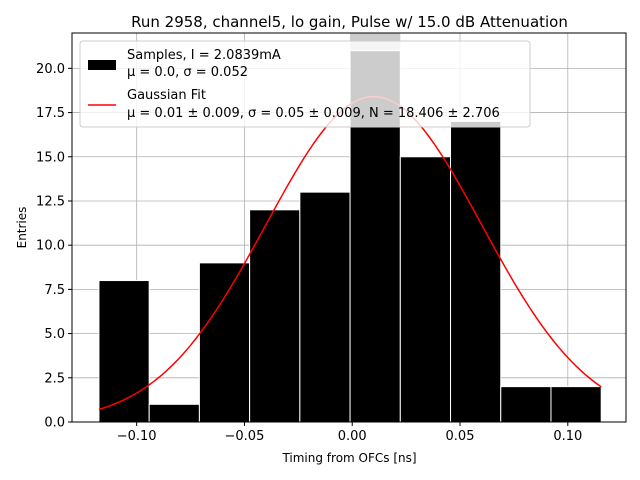  Describe the element at coordinates (348, 458) in the screenshot. I see `x-axis-label: Timing from OFCs [ns]` at that location.